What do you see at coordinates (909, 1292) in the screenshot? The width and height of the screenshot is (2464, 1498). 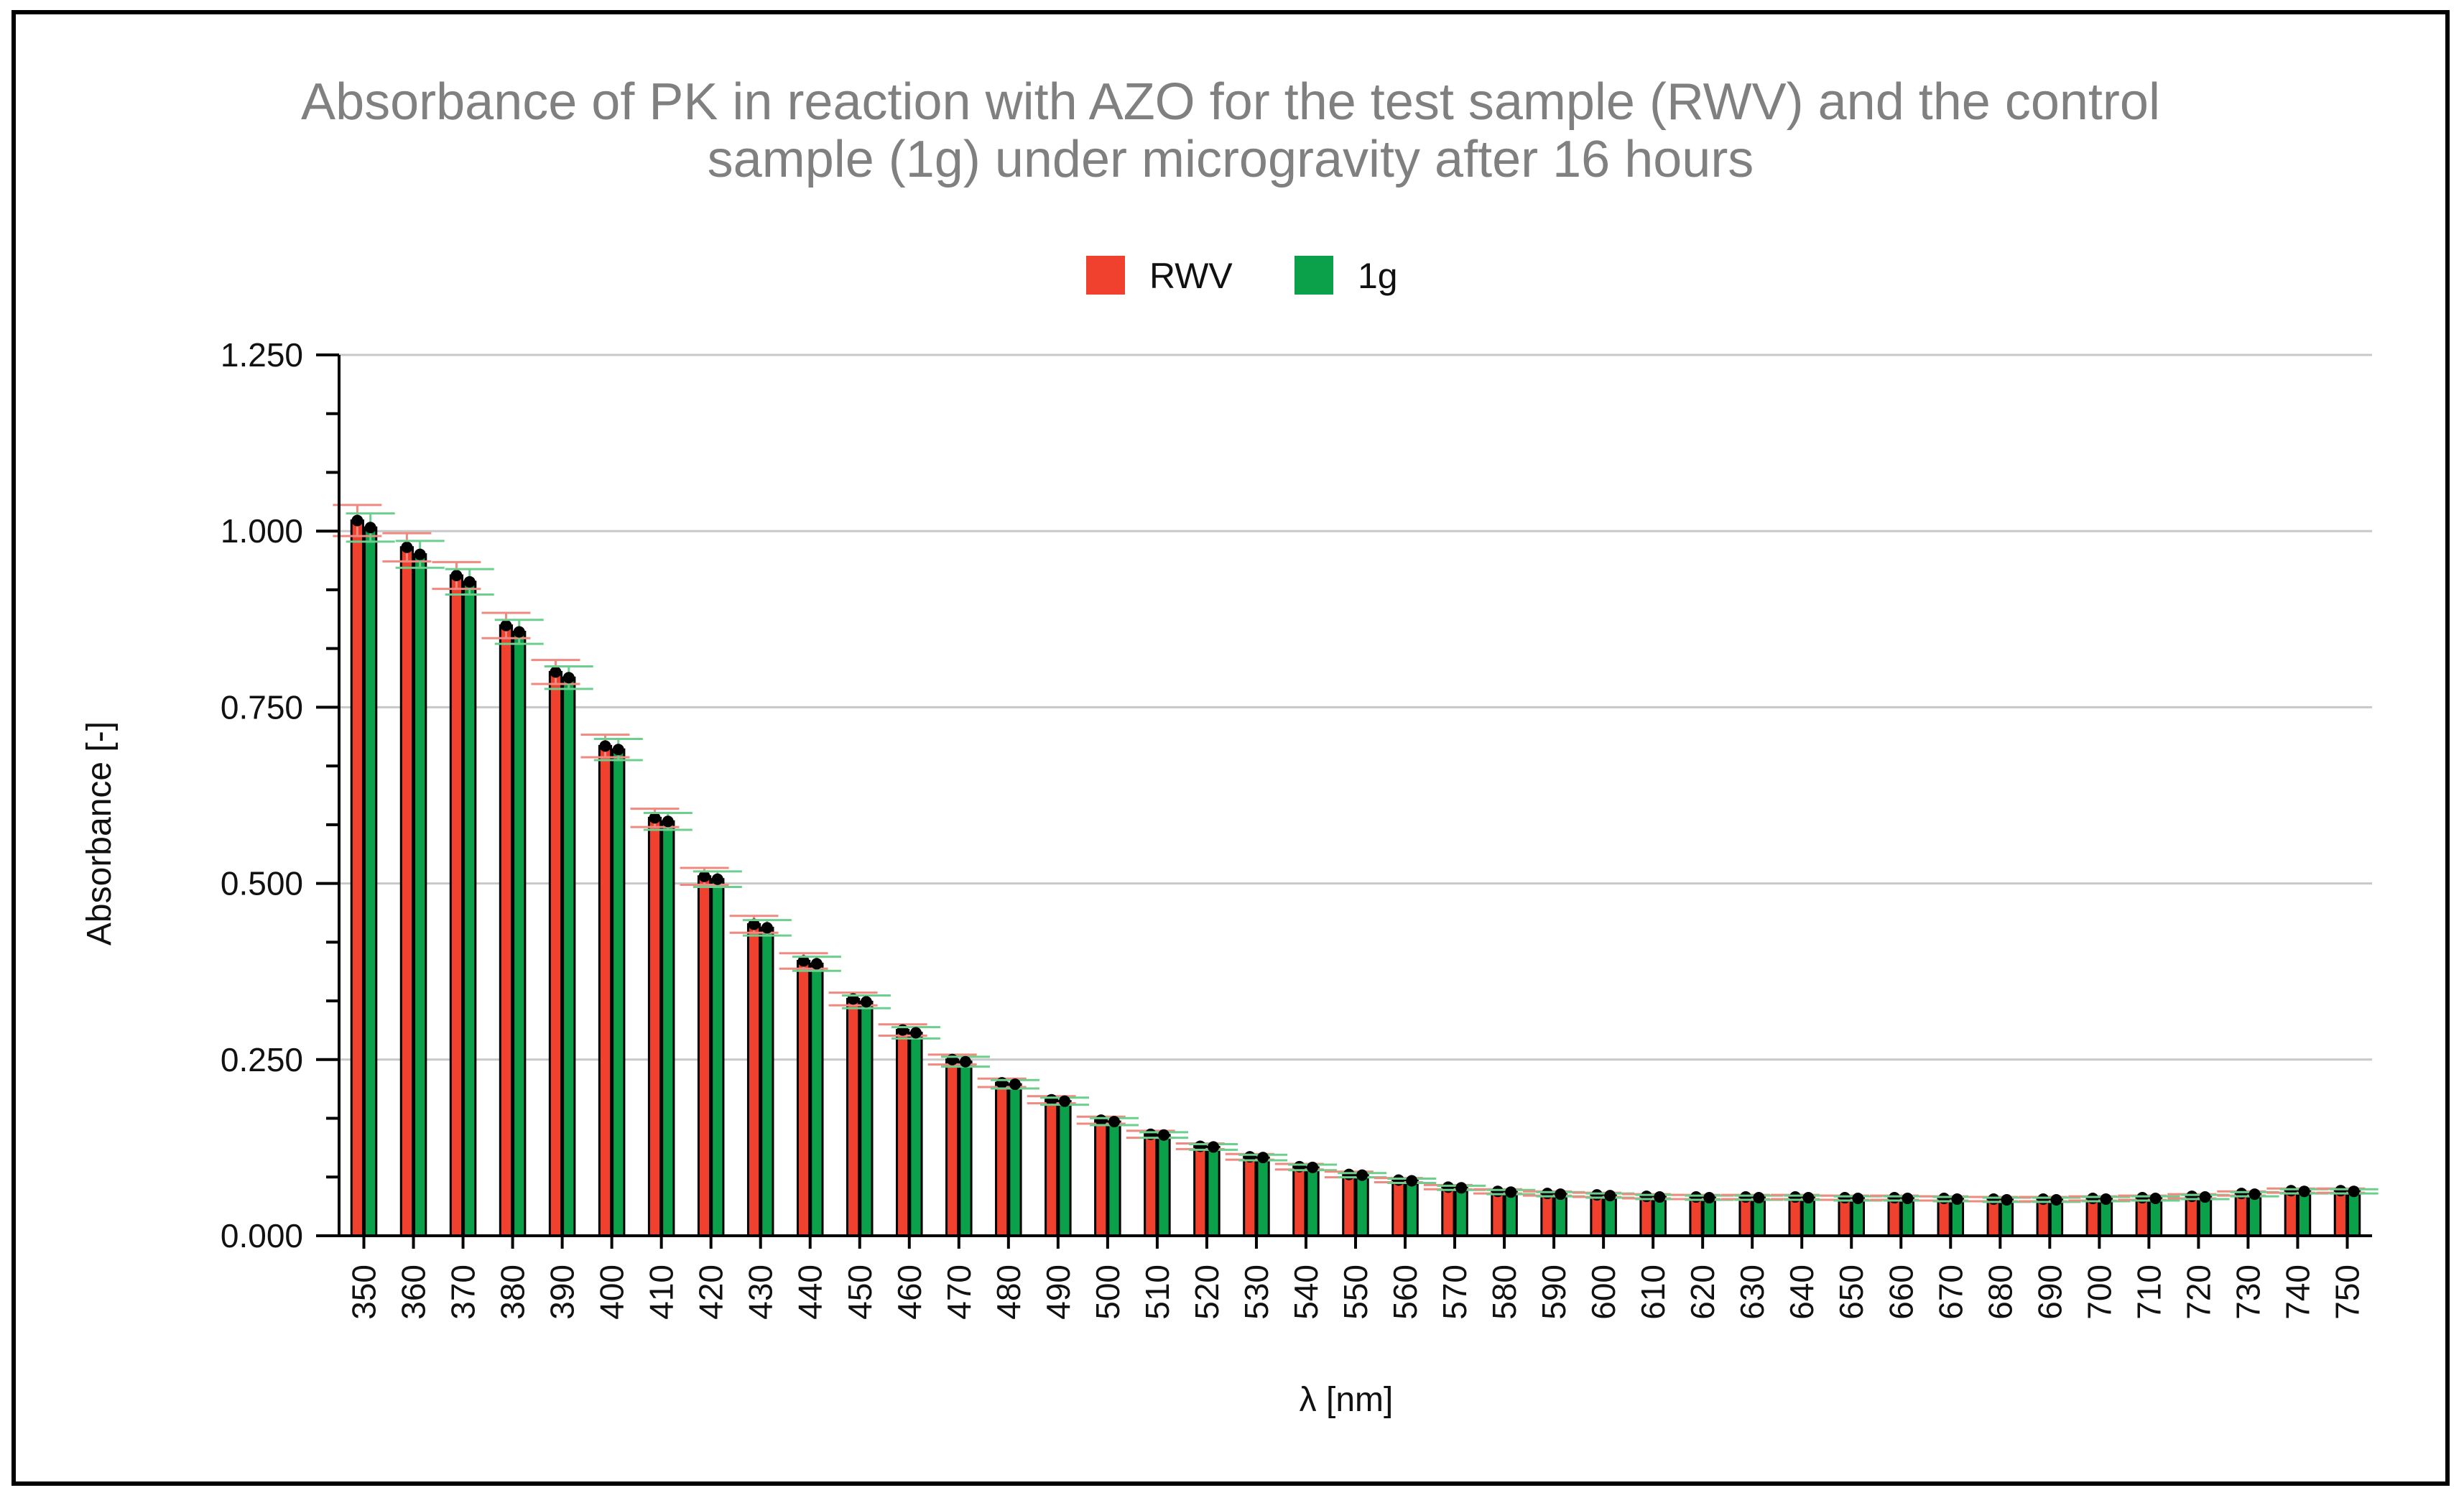 I see `x-tick-label: 460` at bounding box center [909, 1292].